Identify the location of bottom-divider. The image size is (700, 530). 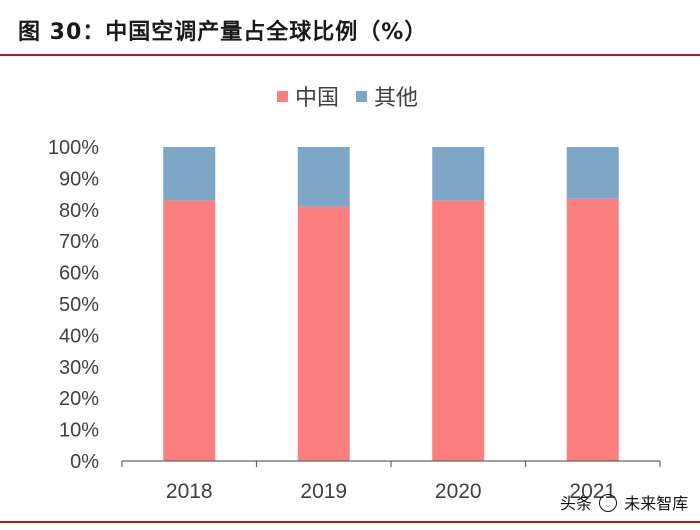
(350, 522).